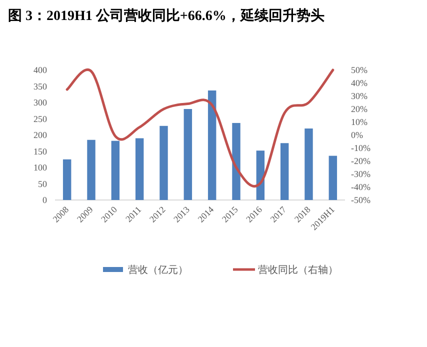 This screenshot has width=427, height=347. What do you see at coordinates (359, 109) in the screenshot?
I see `y2-tick-label: 20%` at bounding box center [359, 109].